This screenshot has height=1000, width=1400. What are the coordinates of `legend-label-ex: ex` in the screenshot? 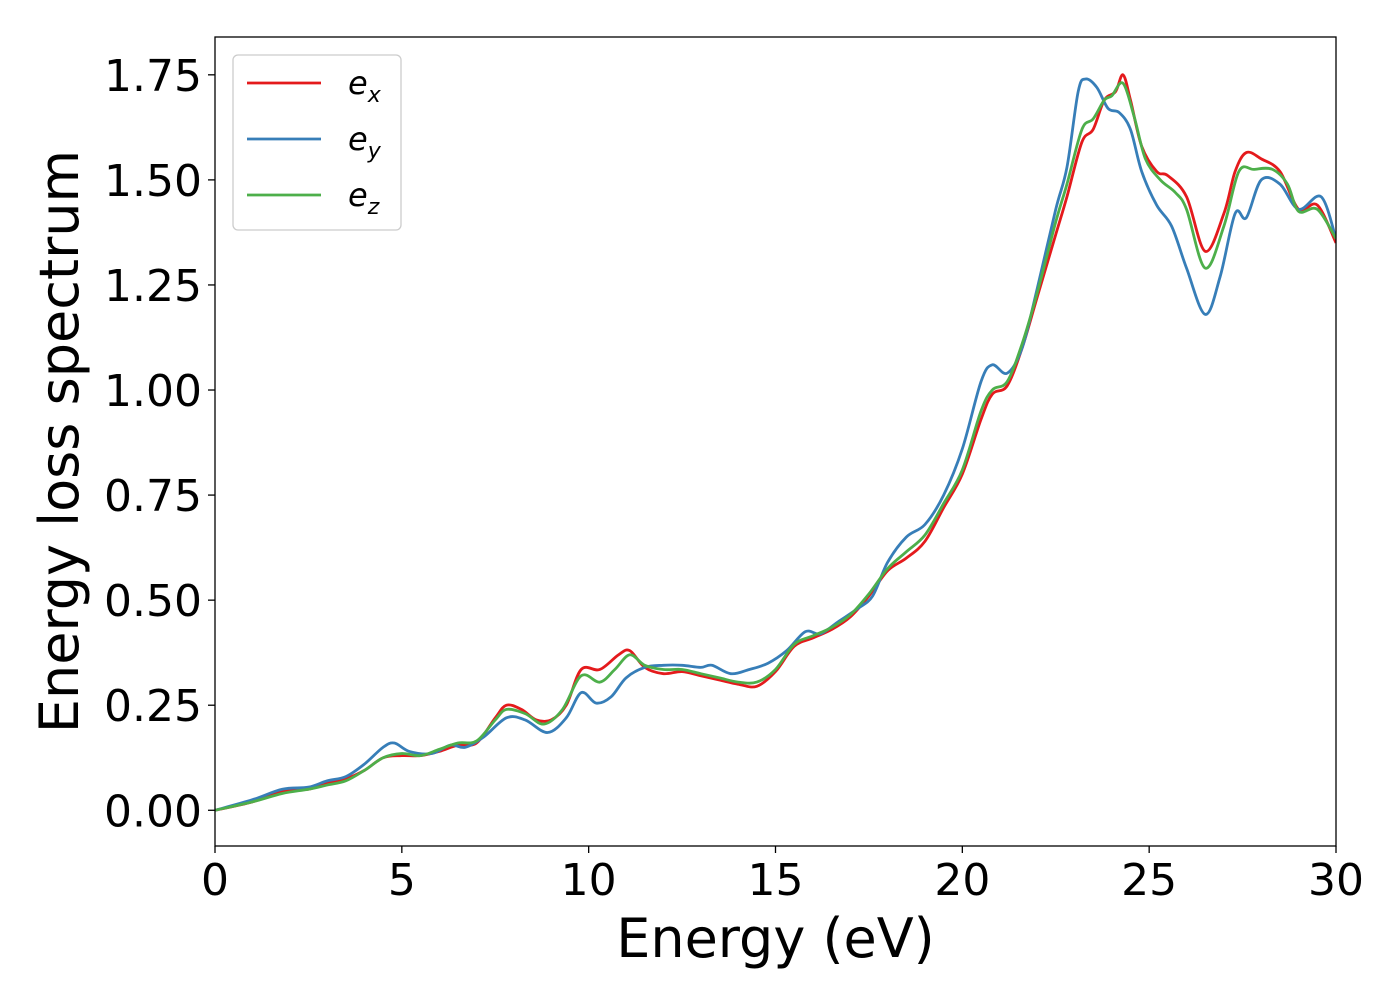 It's located at (365, 86).